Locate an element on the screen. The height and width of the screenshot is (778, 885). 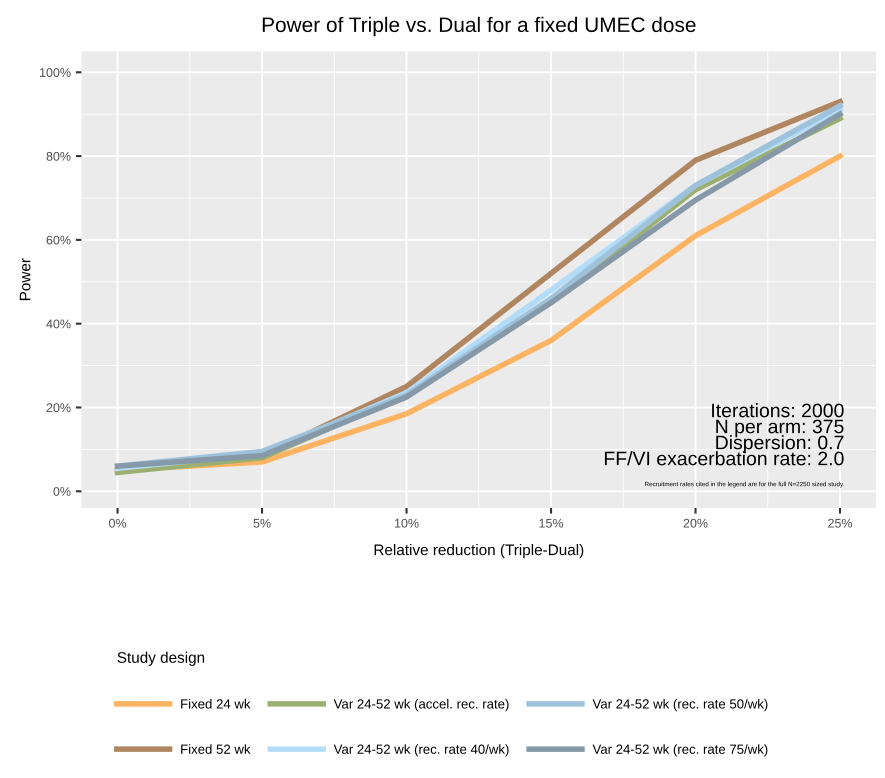
x-axis-title: Relative reduction (Triple-Dual) is located at coordinates (479, 551).